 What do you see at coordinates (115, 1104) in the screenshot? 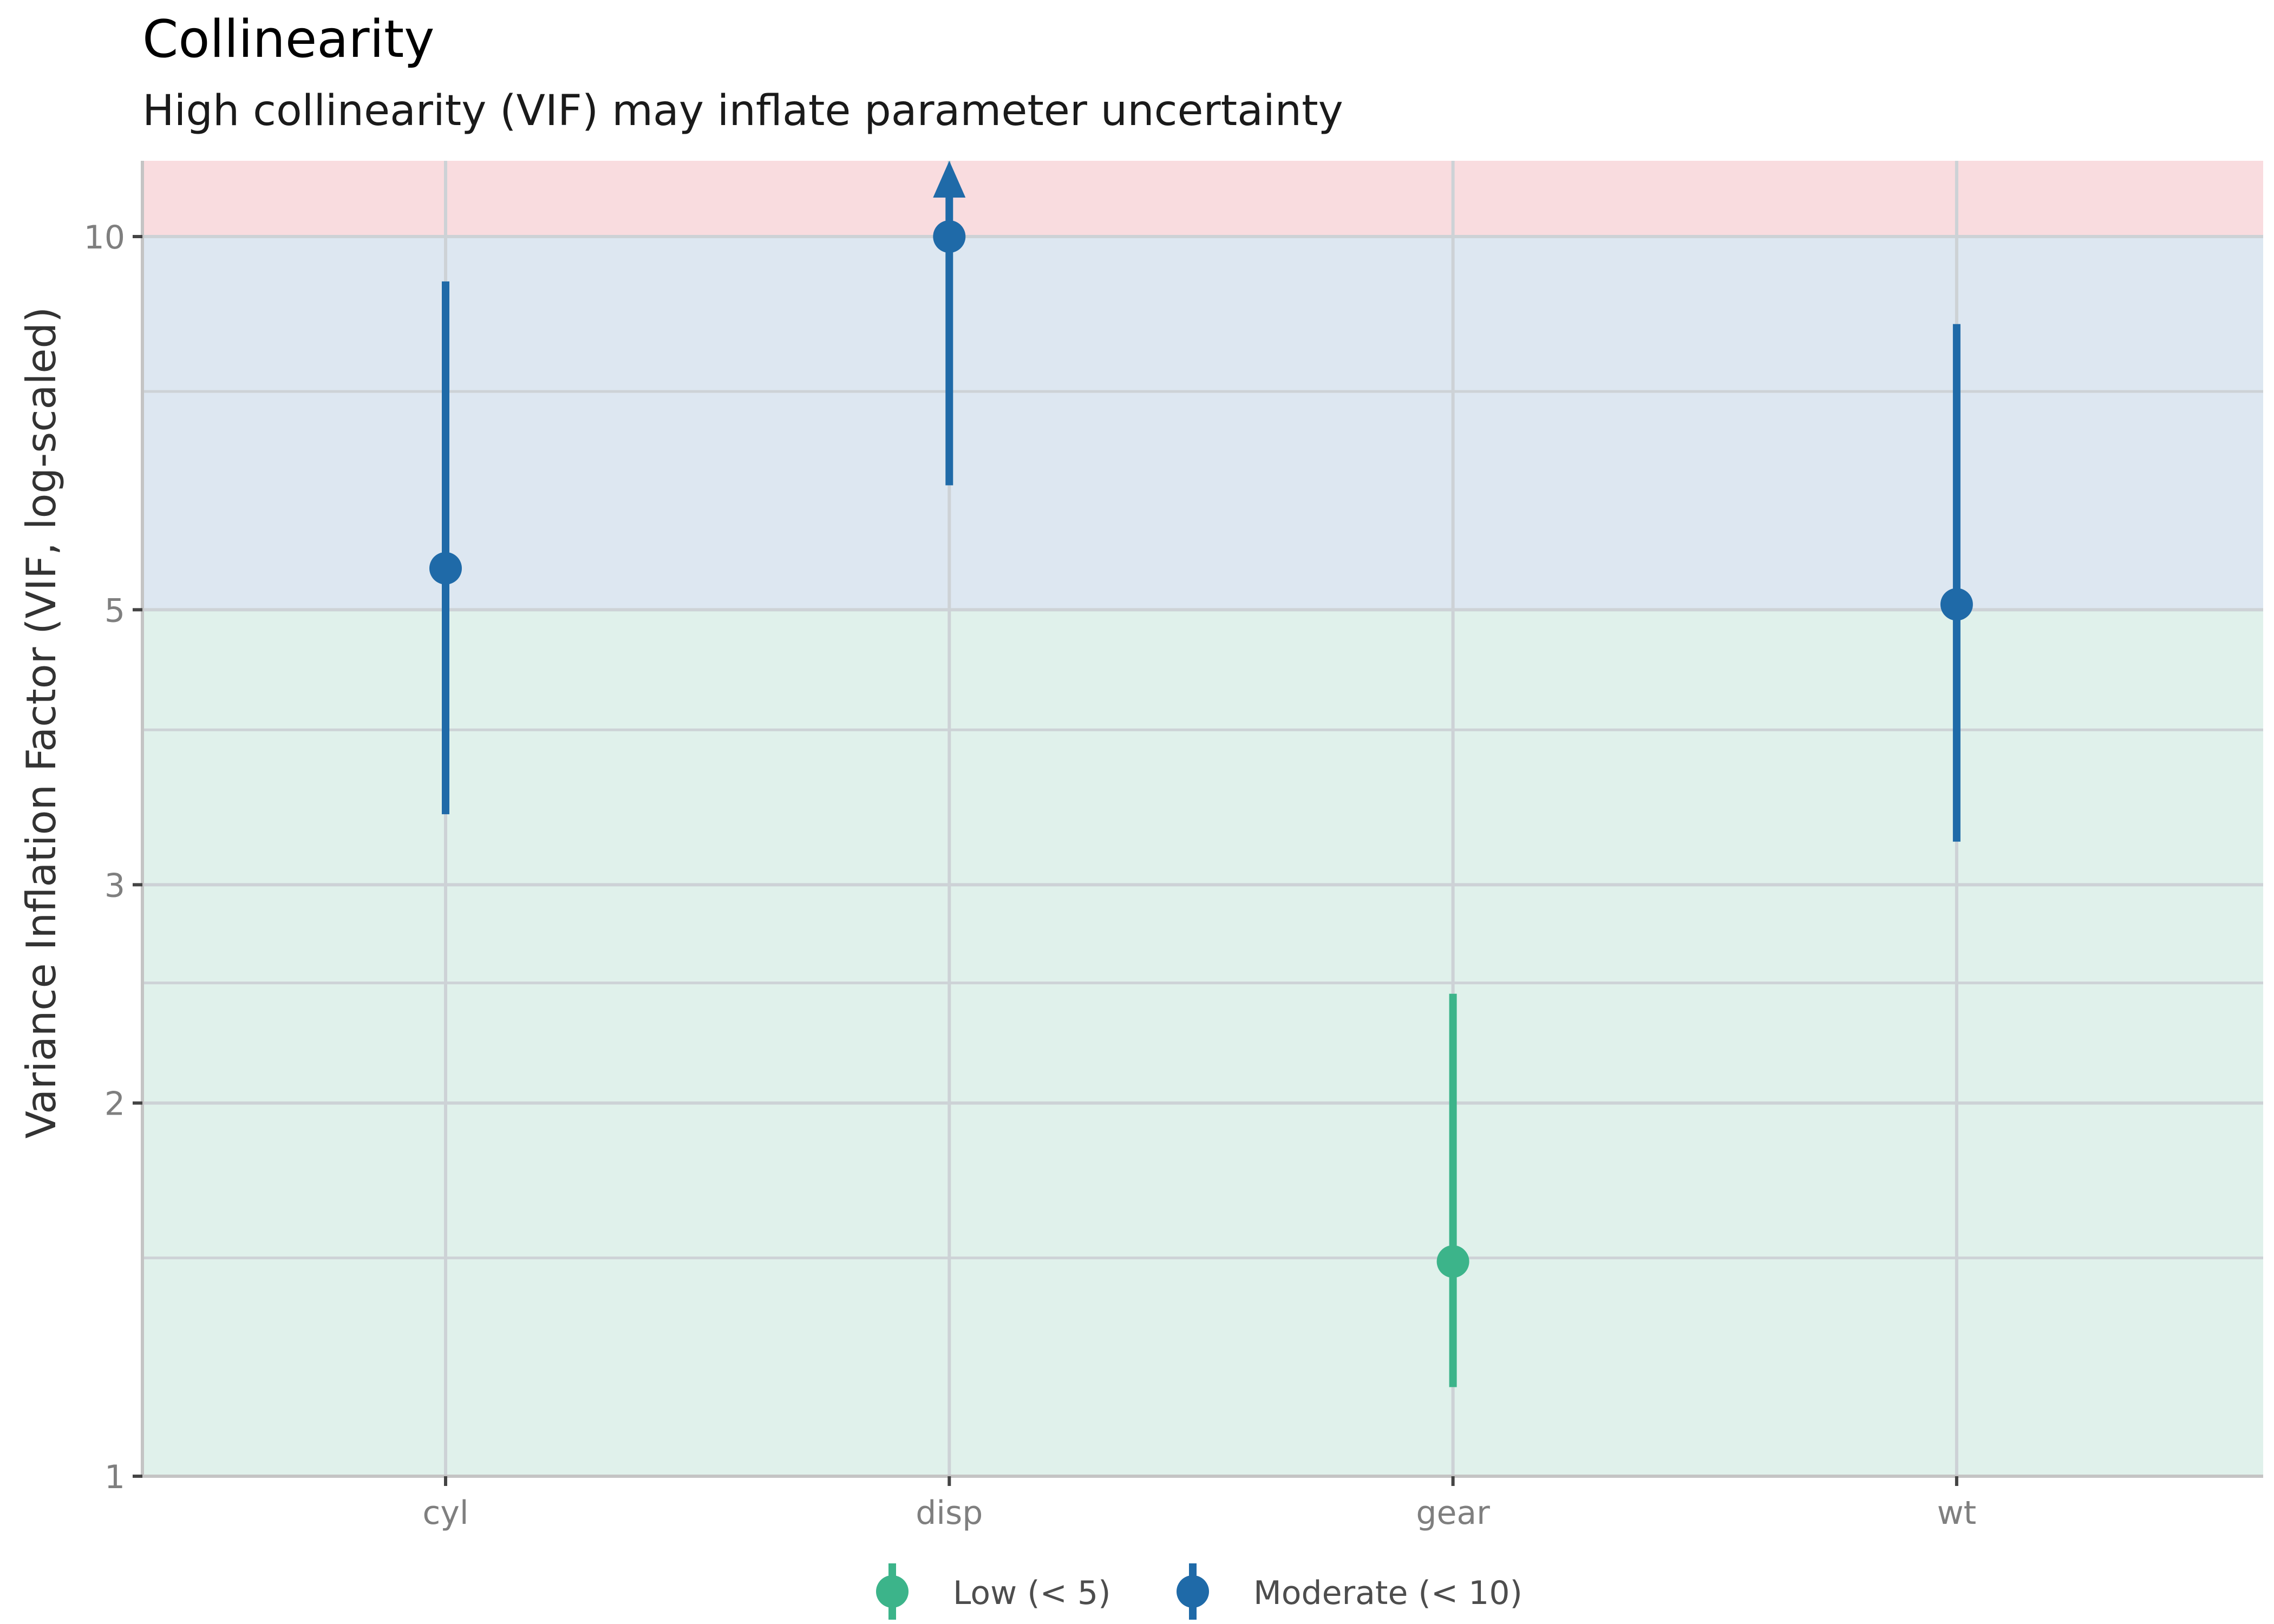
I see `y-tick-label: 2` at bounding box center [115, 1104].